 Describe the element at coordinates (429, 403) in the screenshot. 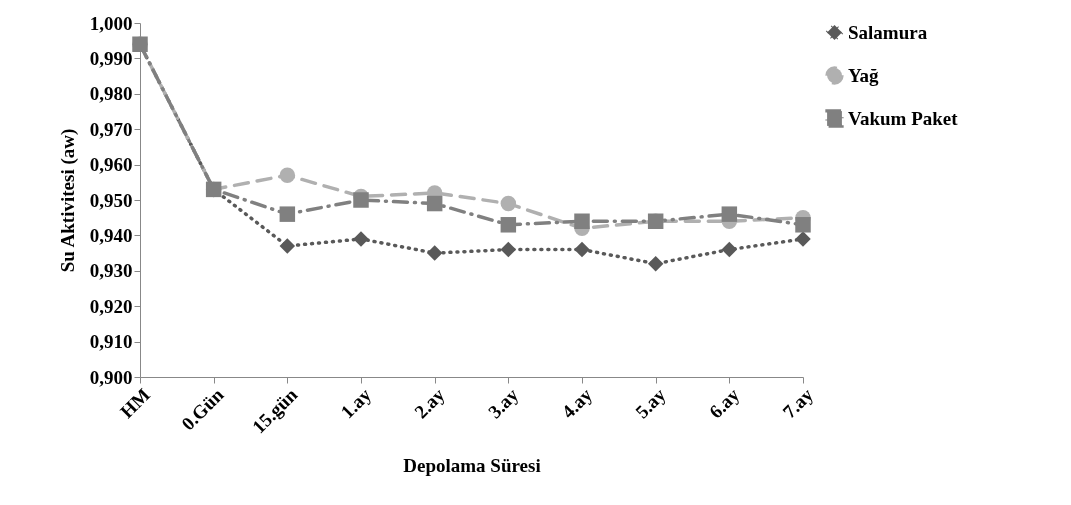

I see `x-tick-label: 2.ay` at that location.